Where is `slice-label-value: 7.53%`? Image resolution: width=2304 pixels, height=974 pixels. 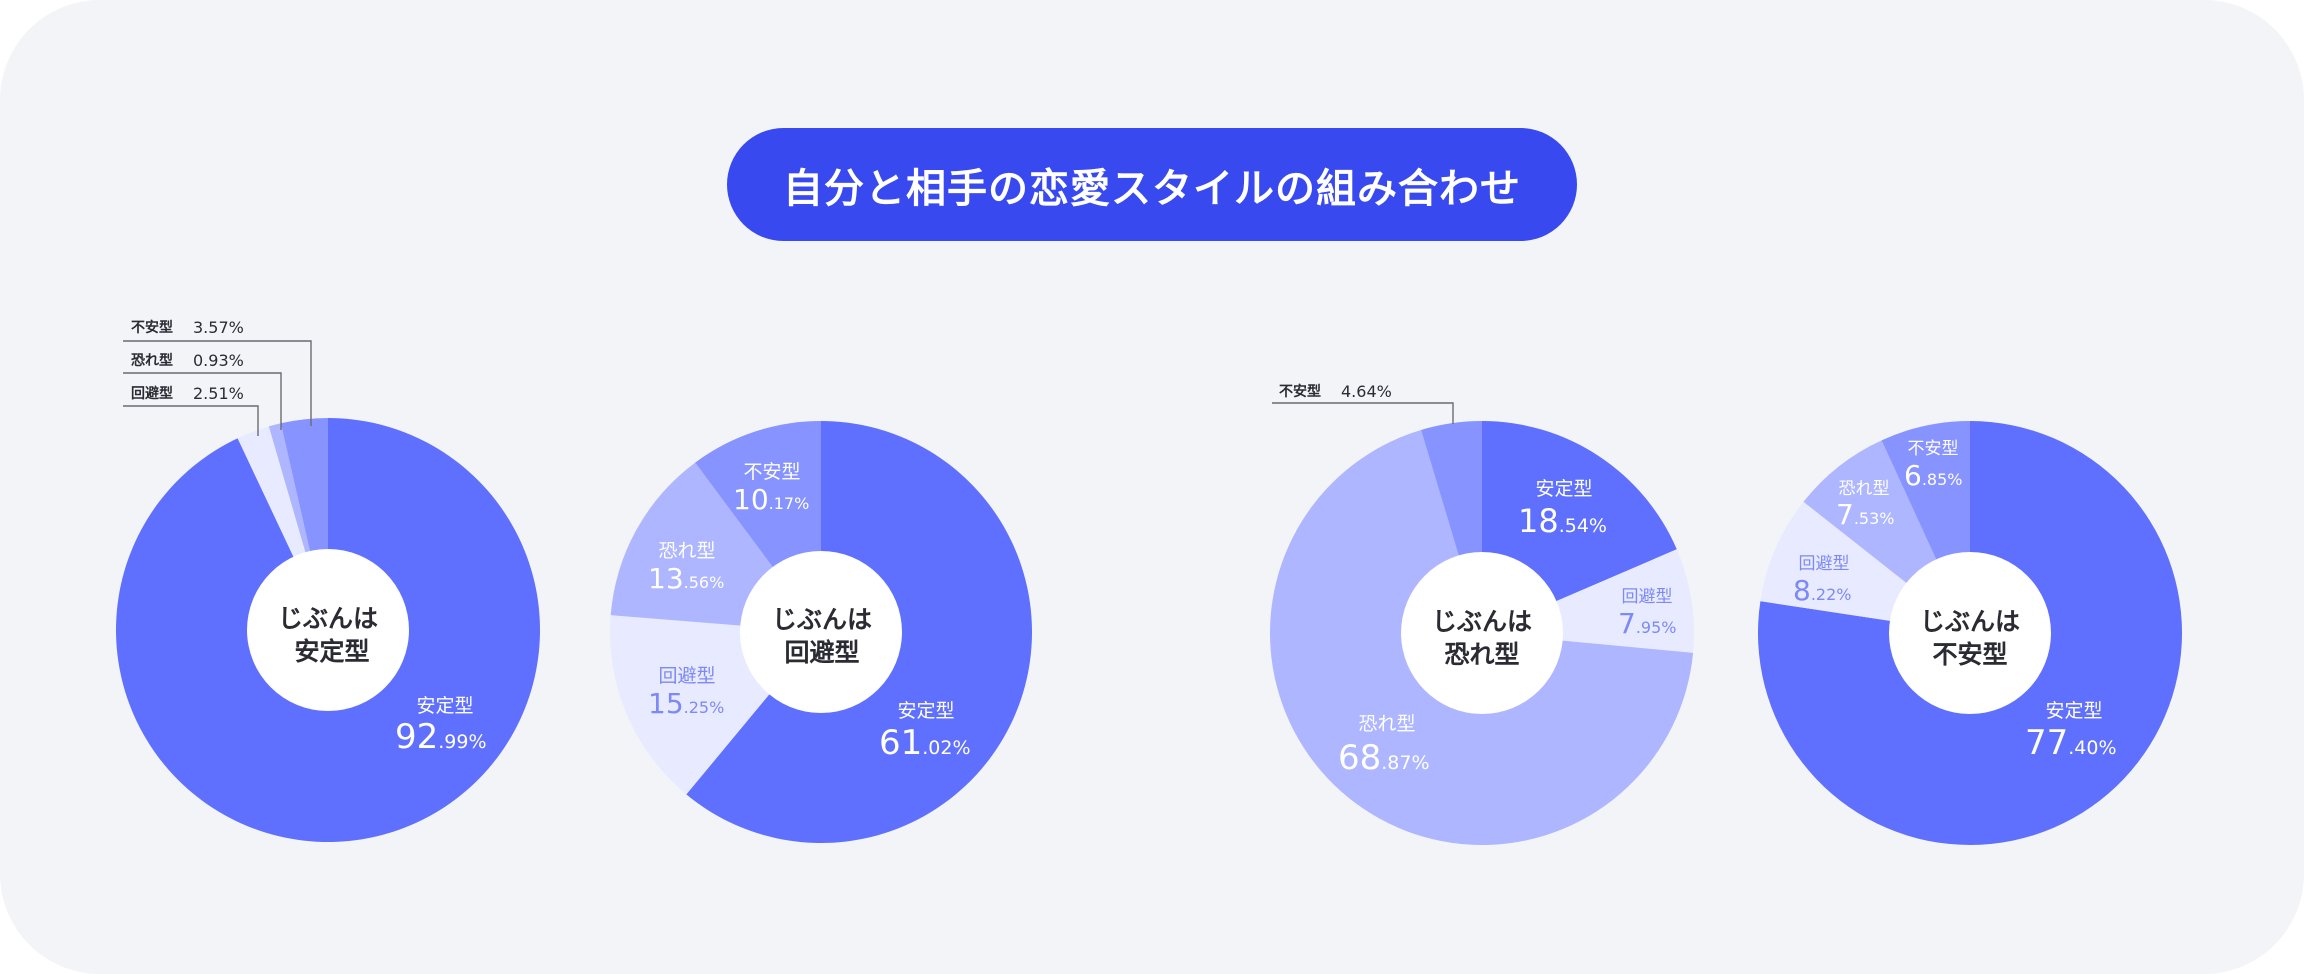 slice-label-value: 7.53% is located at coordinates (1865, 514).